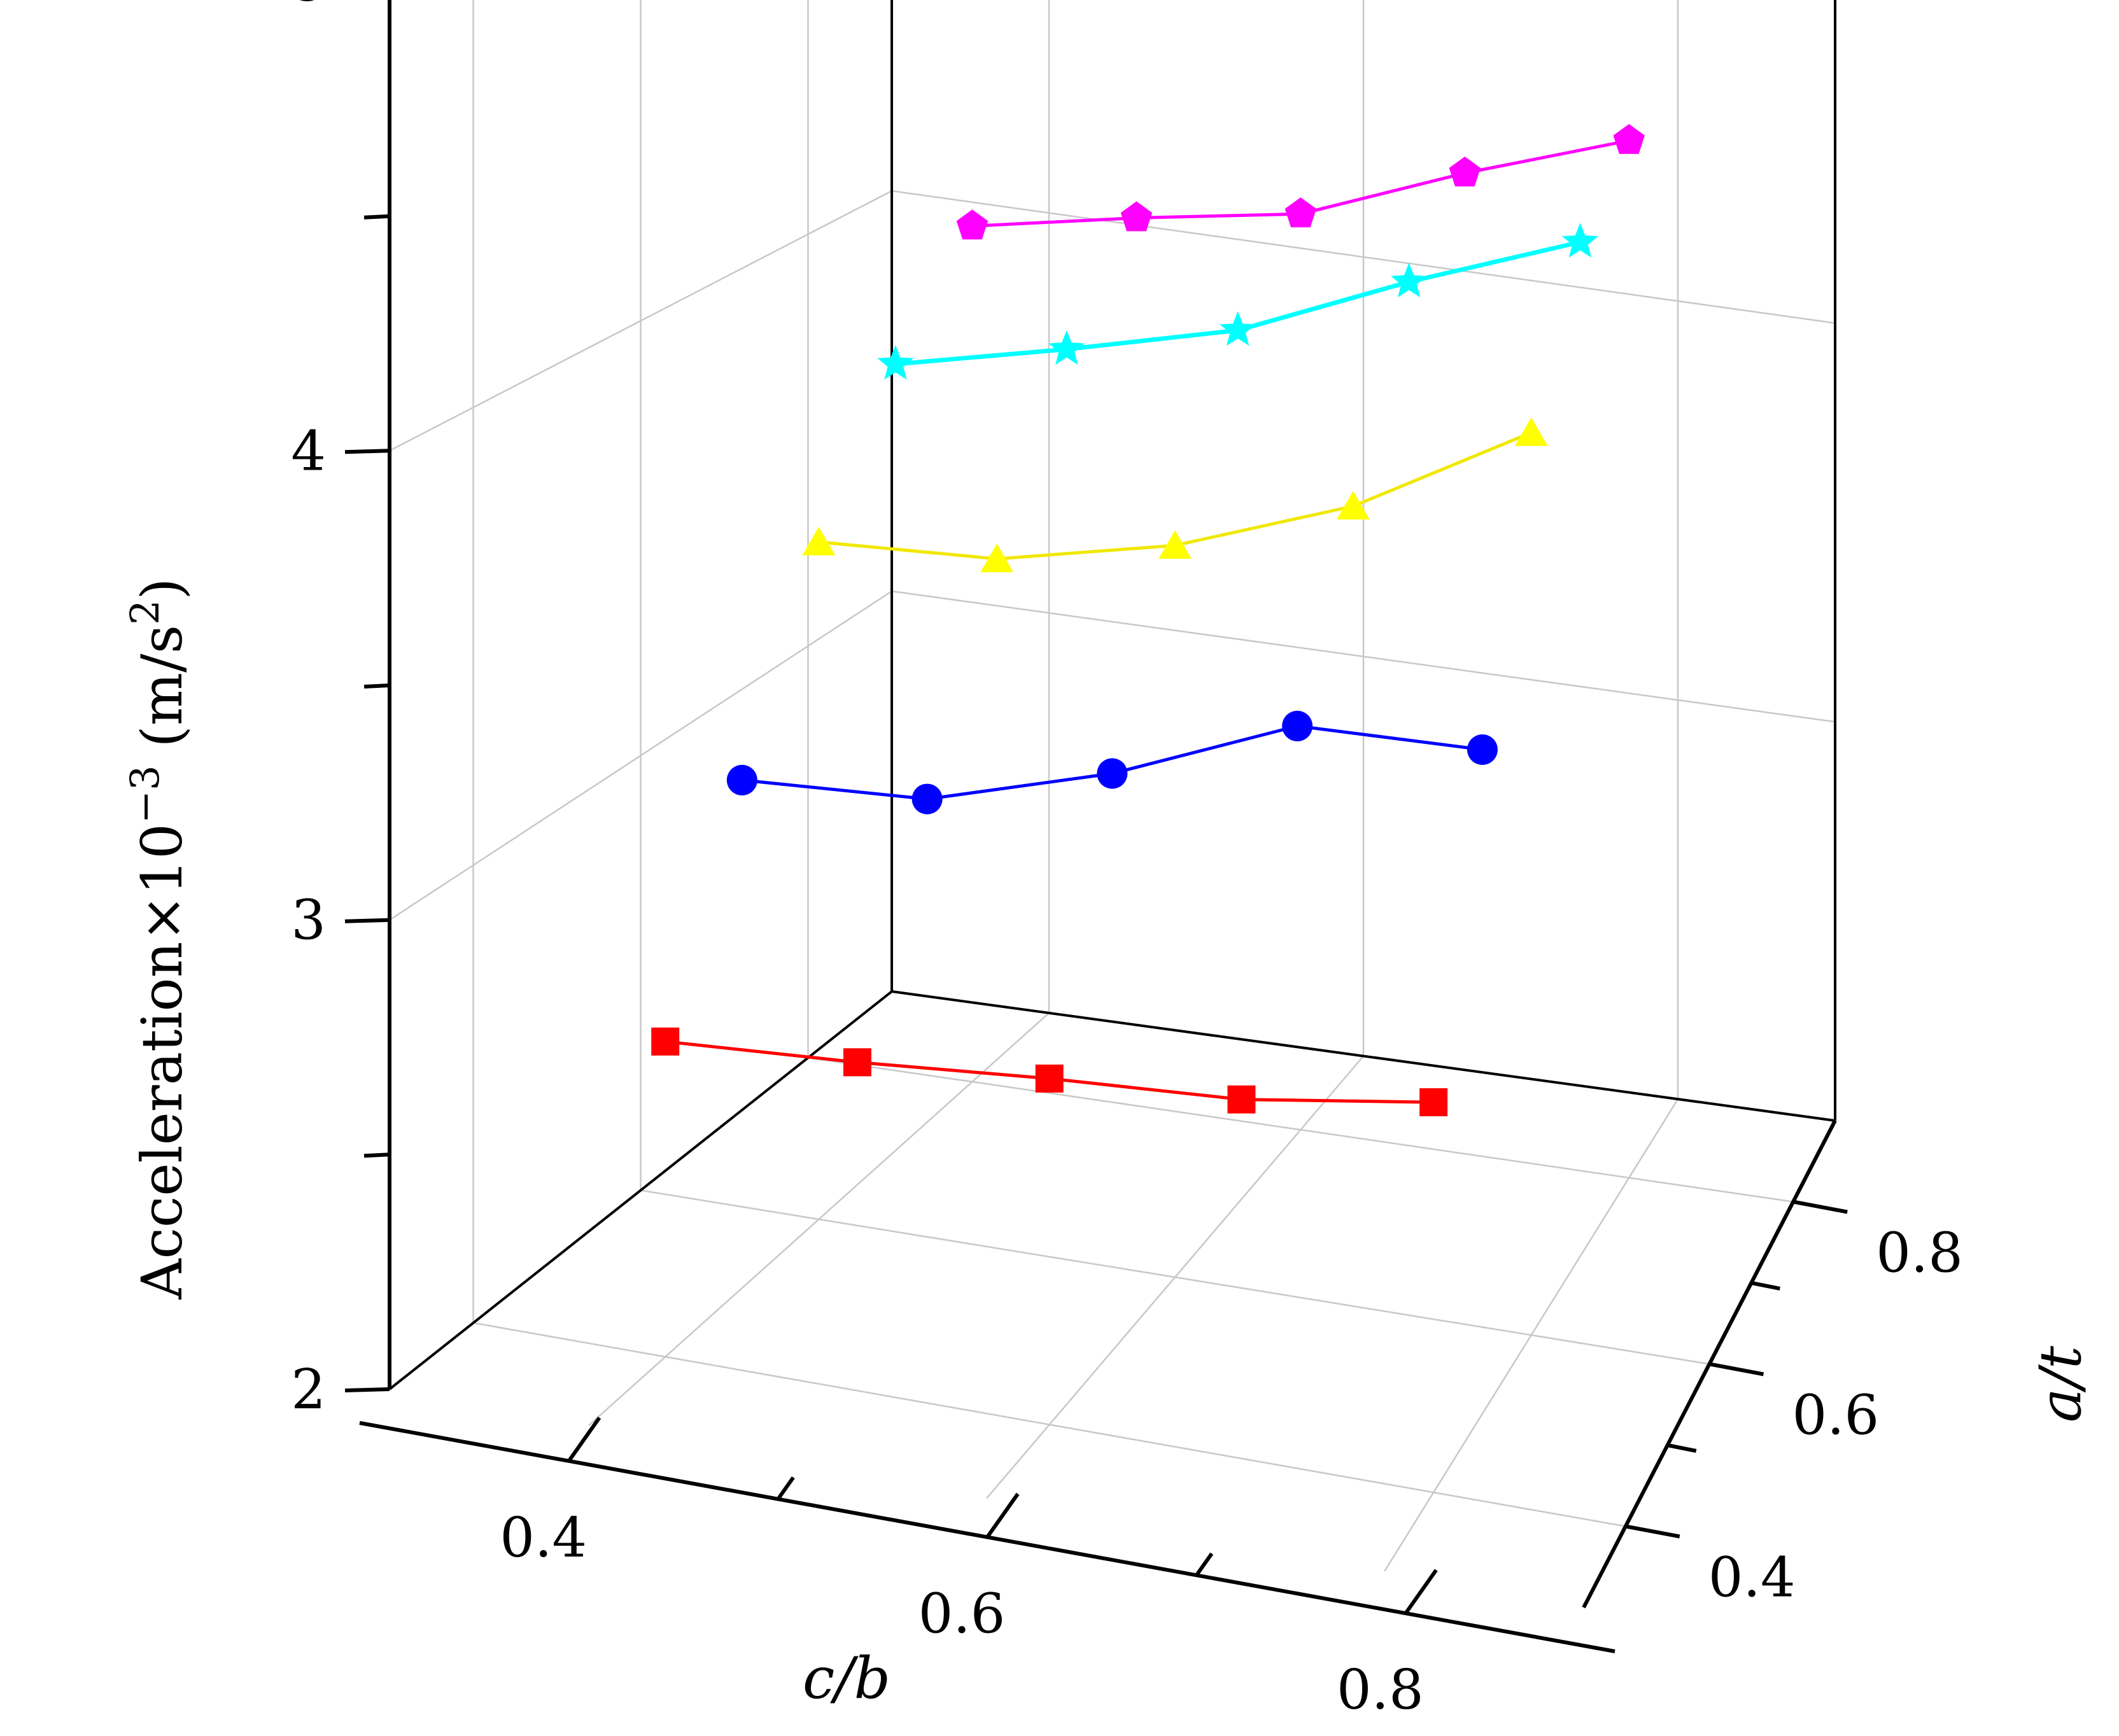 The image size is (2119, 1736). I want to click on z-axis-title-exponent: −3, so click(145, 794).